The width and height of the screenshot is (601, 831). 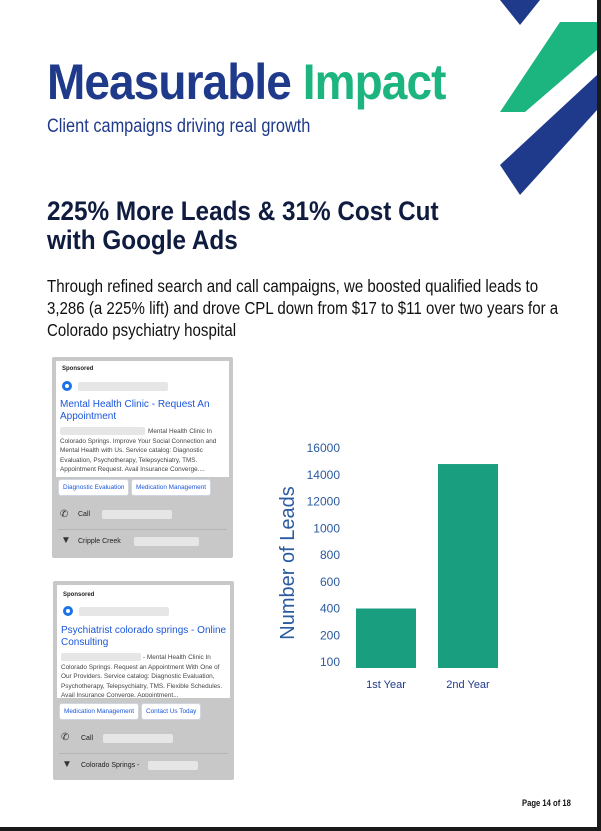 I want to click on page-border-right, so click(x=599, y=415).